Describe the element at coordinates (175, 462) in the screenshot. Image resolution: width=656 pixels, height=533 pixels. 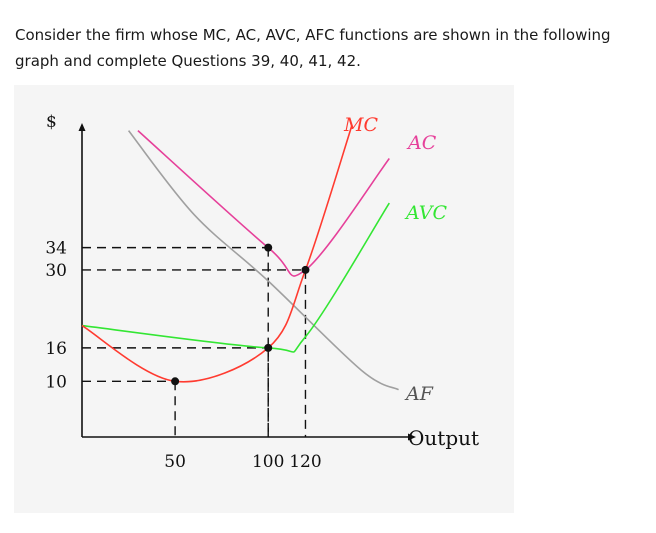
I see `x-tick-label: 50` at that location.